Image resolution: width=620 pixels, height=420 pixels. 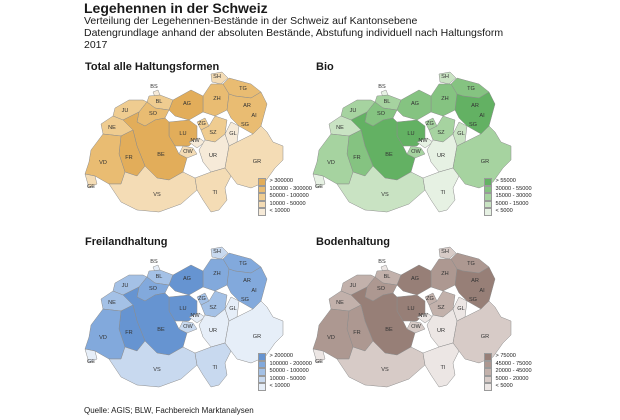 I want to click on canton-label-vd-freiland: VD, so click(x=103, y=338).